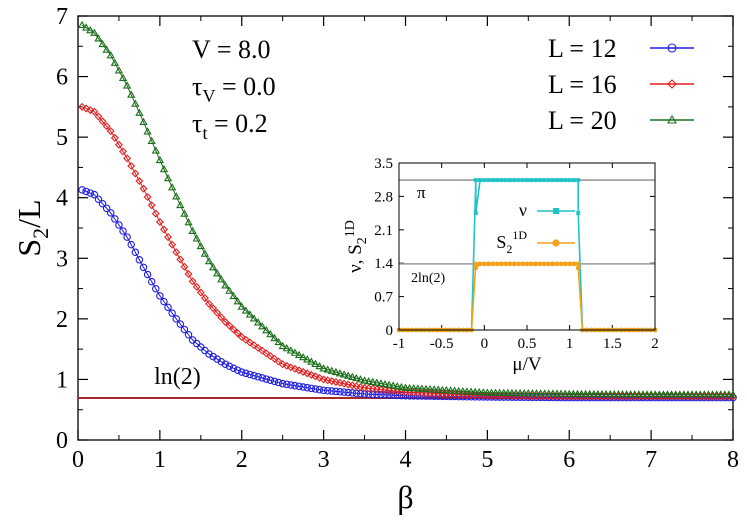  What do you see at coordinates (655, 344) in the screenshot?
I see `inset-x-tick-label: 2` at bounding box center [655, 344].